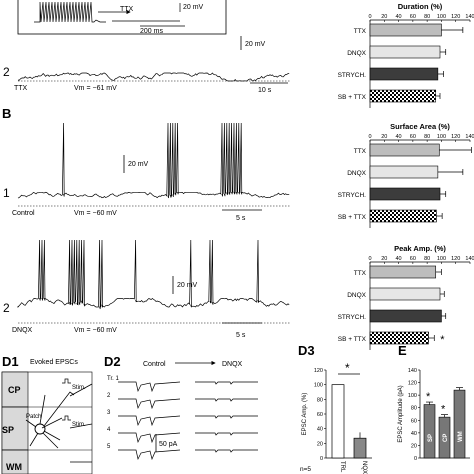  What do you see at coordinates (414, 409) in the screenshot?
I see `y-tick-label: 80` at bounding box center [414, 409].